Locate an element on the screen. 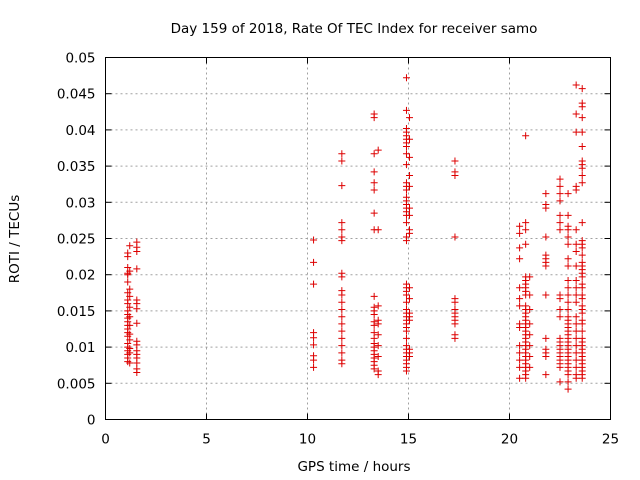  y-tick-label: 0.035 is located at coordinates (76, 167).